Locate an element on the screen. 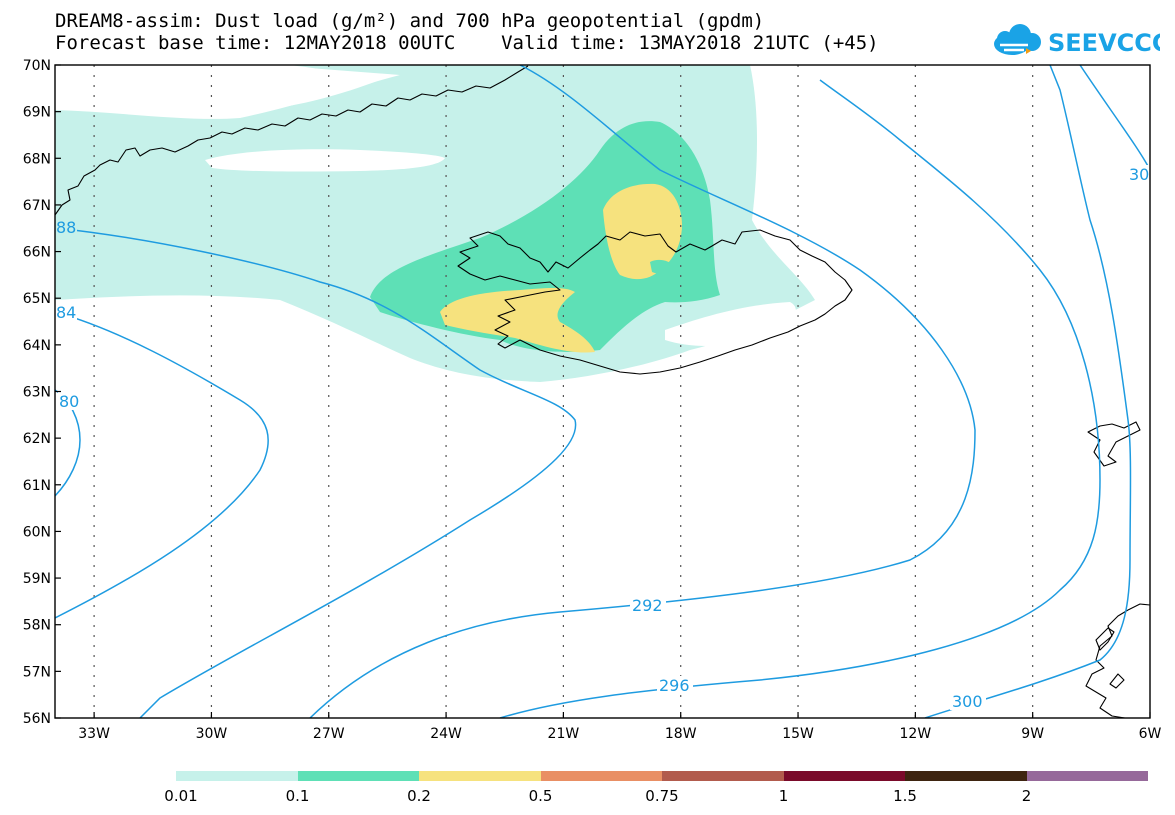 The height and width of the screenshot is (815, 1175). colorbar-label: 2 is located at coordinates (1026, 796).